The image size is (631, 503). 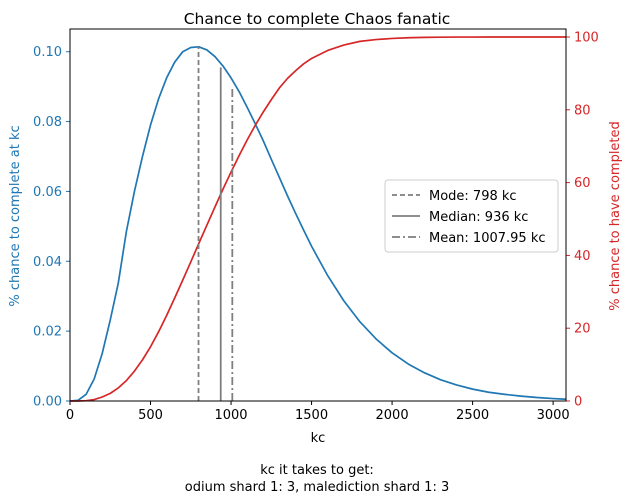 What do you see at coordinates (15, 215) in the screenshot?
I see `left-axis-label: % chance to complete at kc` at bounding box center [15, 215].